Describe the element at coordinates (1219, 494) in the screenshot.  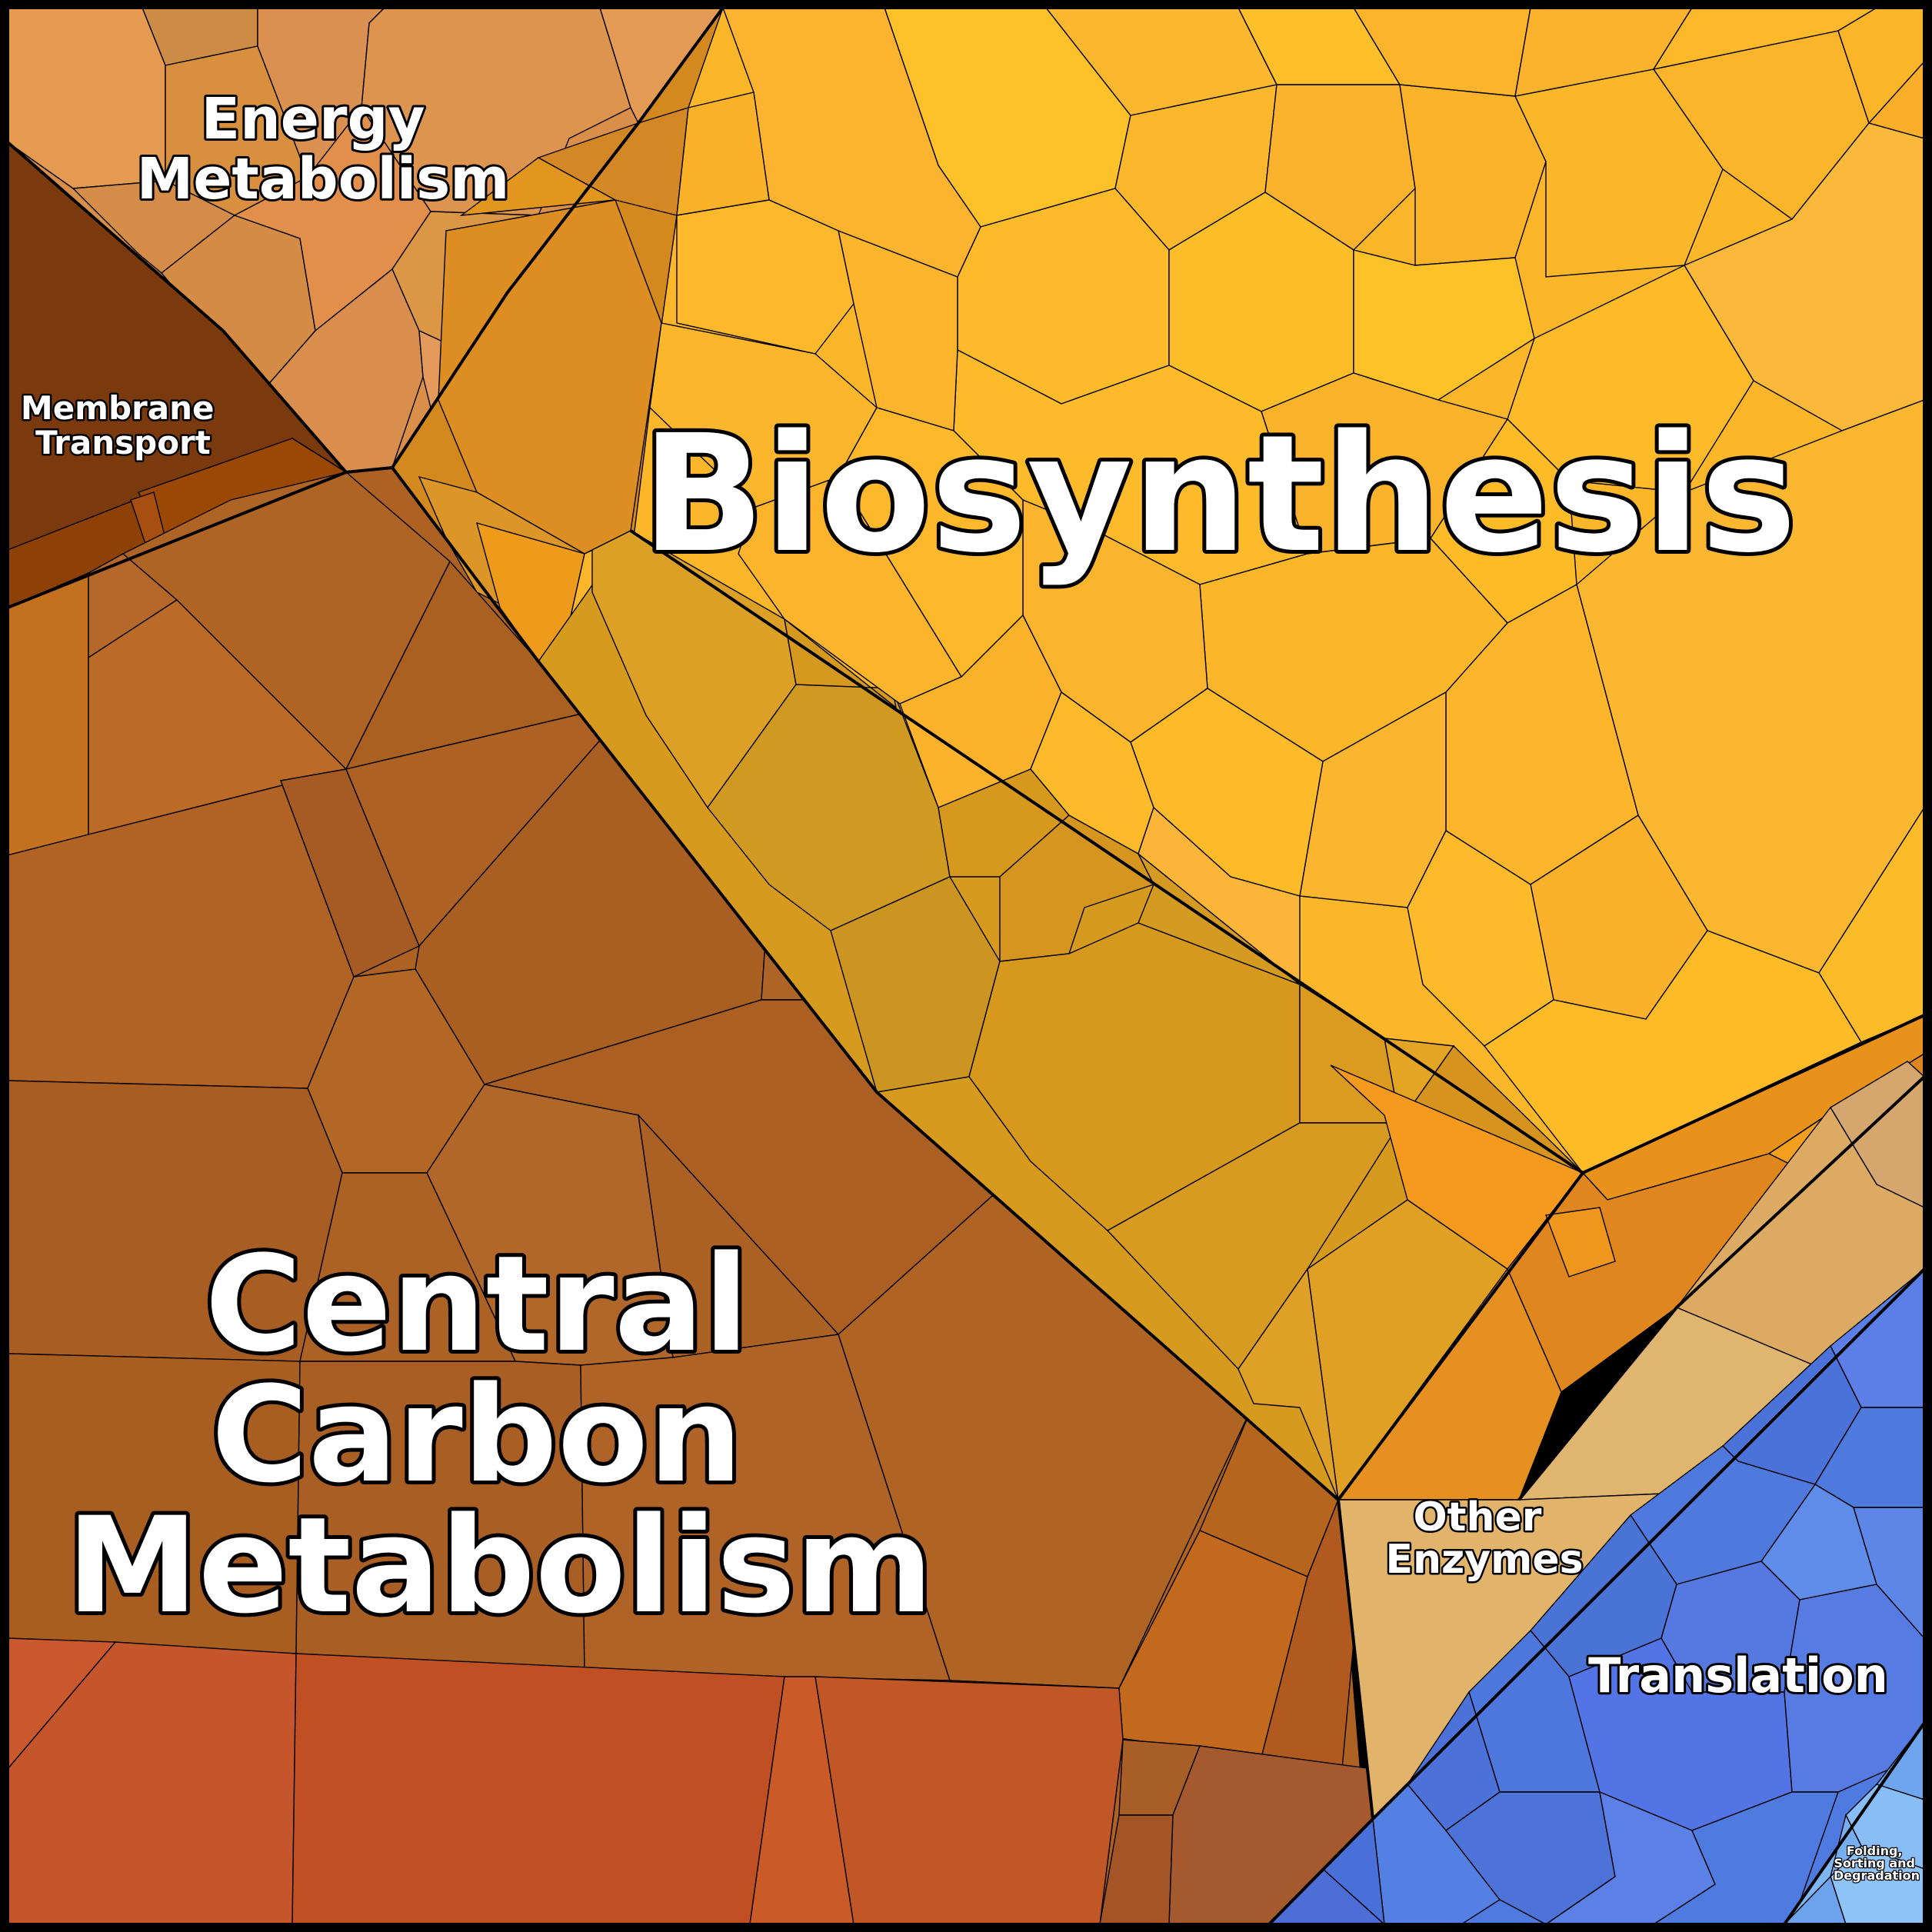
I see `biosynthesis-label: Biosynthesis` at that location.